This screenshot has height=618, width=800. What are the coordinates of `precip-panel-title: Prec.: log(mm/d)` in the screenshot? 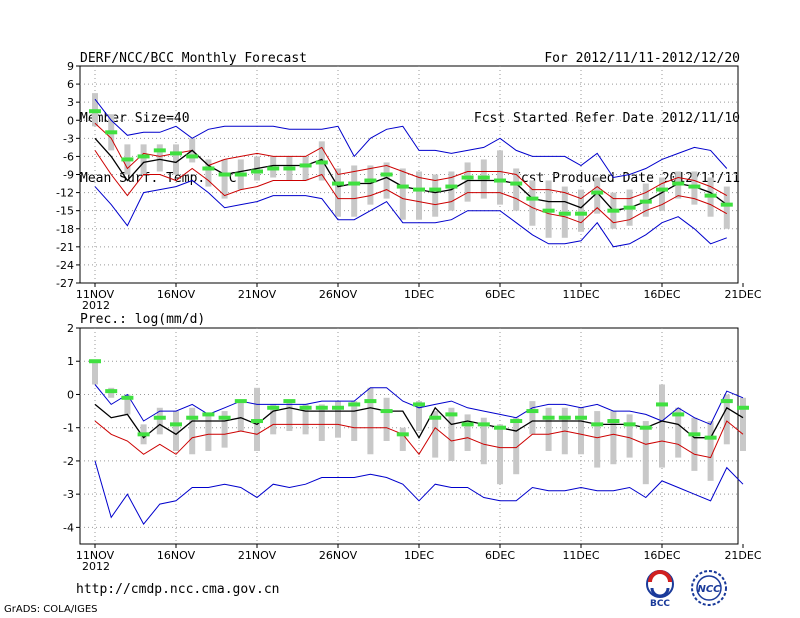 It's located at (142, 319).